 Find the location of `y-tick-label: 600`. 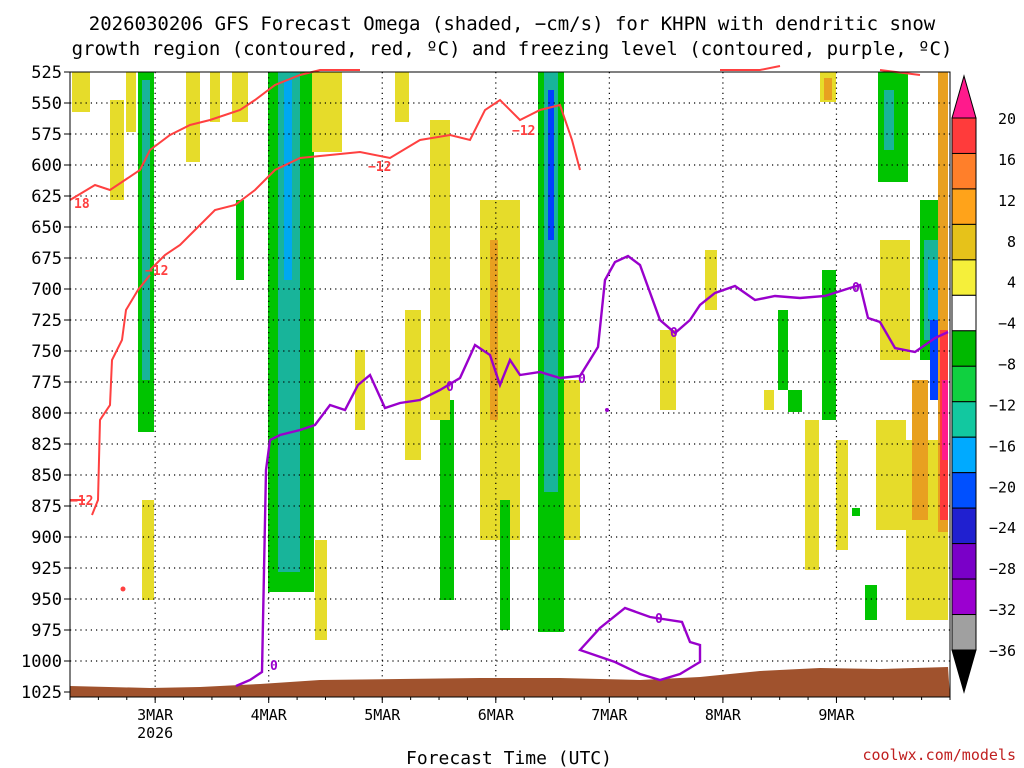

y-tick-label: 600 is located at coordinates (46, 166).